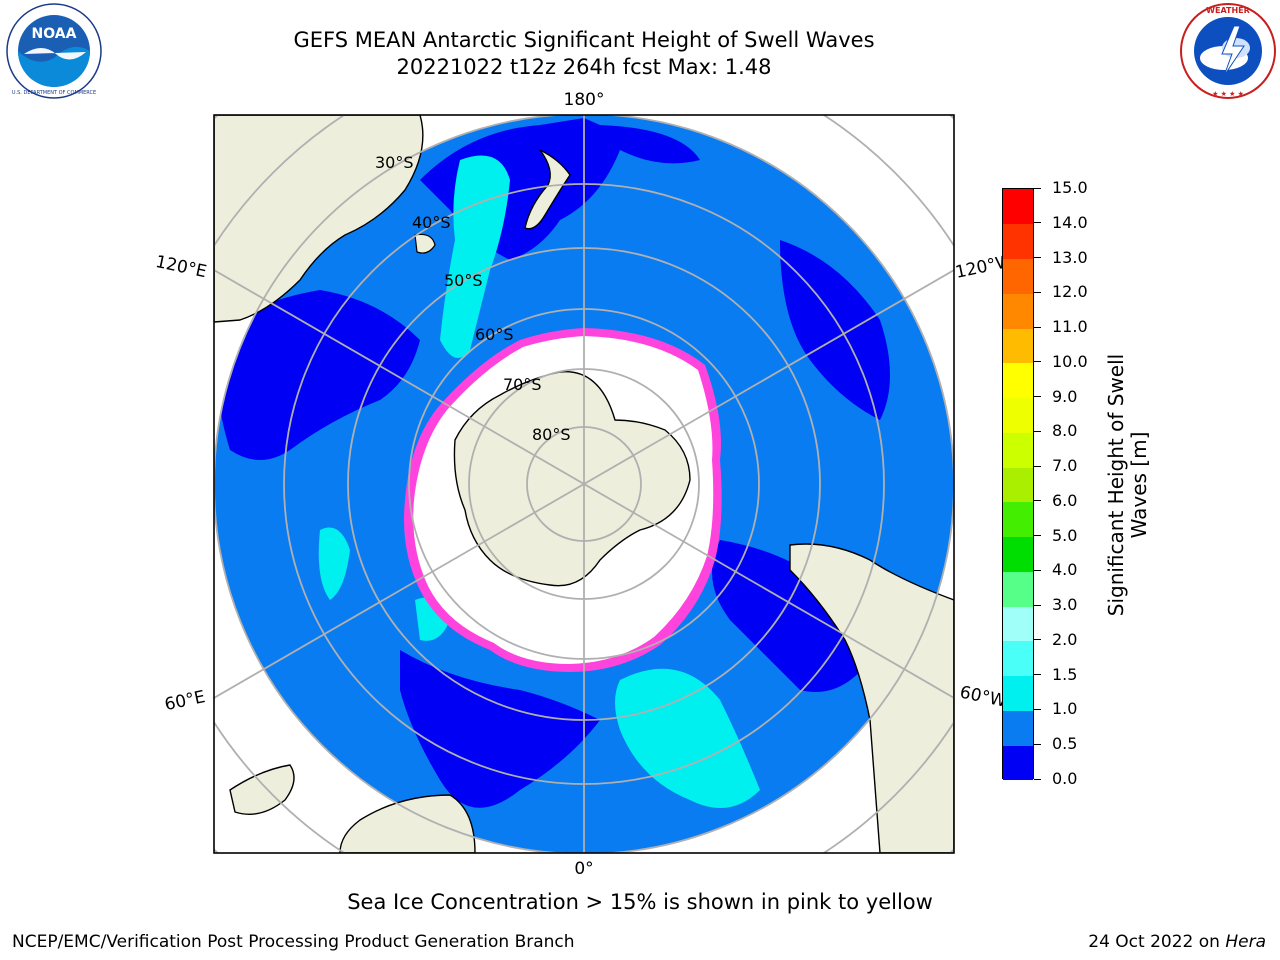  I want to click on colorbar-tick-label: 13.0, so click(1070, 257).